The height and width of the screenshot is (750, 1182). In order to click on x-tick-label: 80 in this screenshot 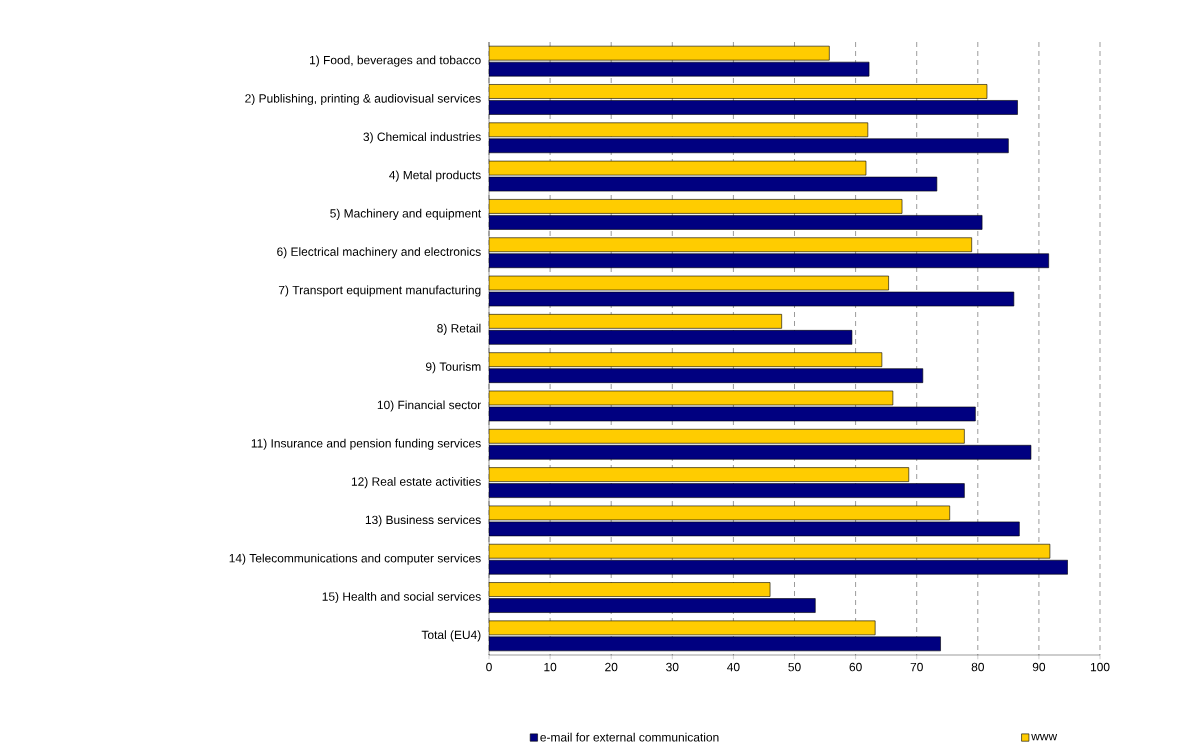, I will do `click(977, 667)`.